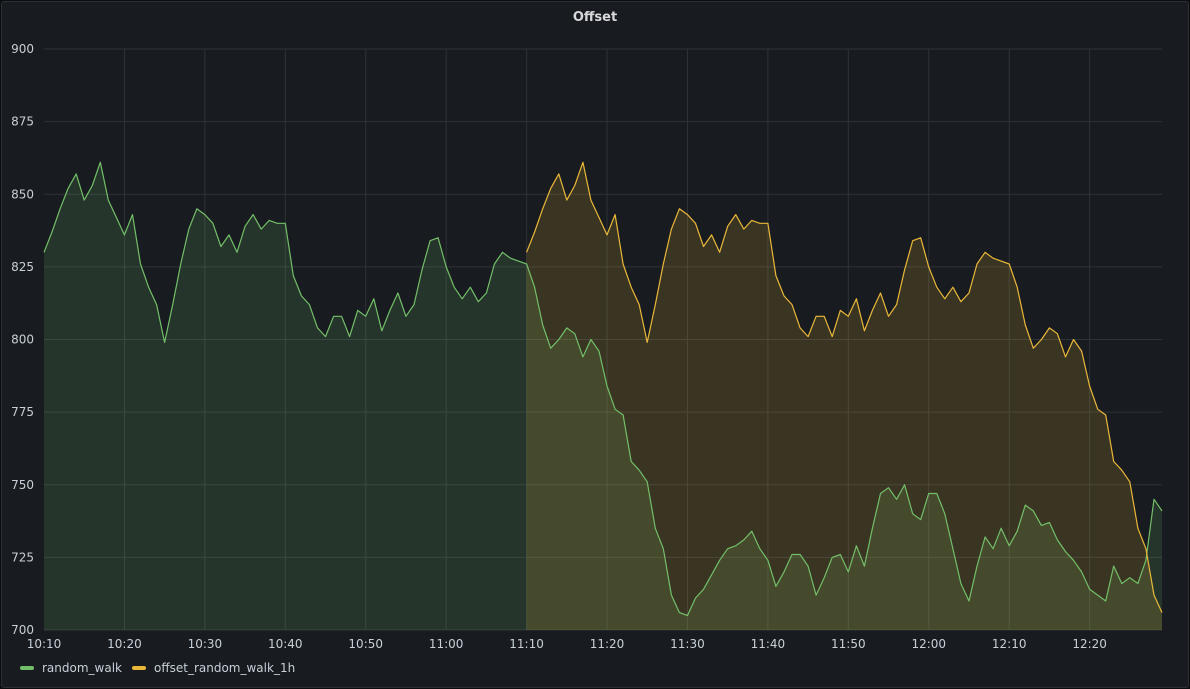 The width and height of the screenshot is (1190, 689). I want to click on x-tick-label: 10:30, so click(205, 644).